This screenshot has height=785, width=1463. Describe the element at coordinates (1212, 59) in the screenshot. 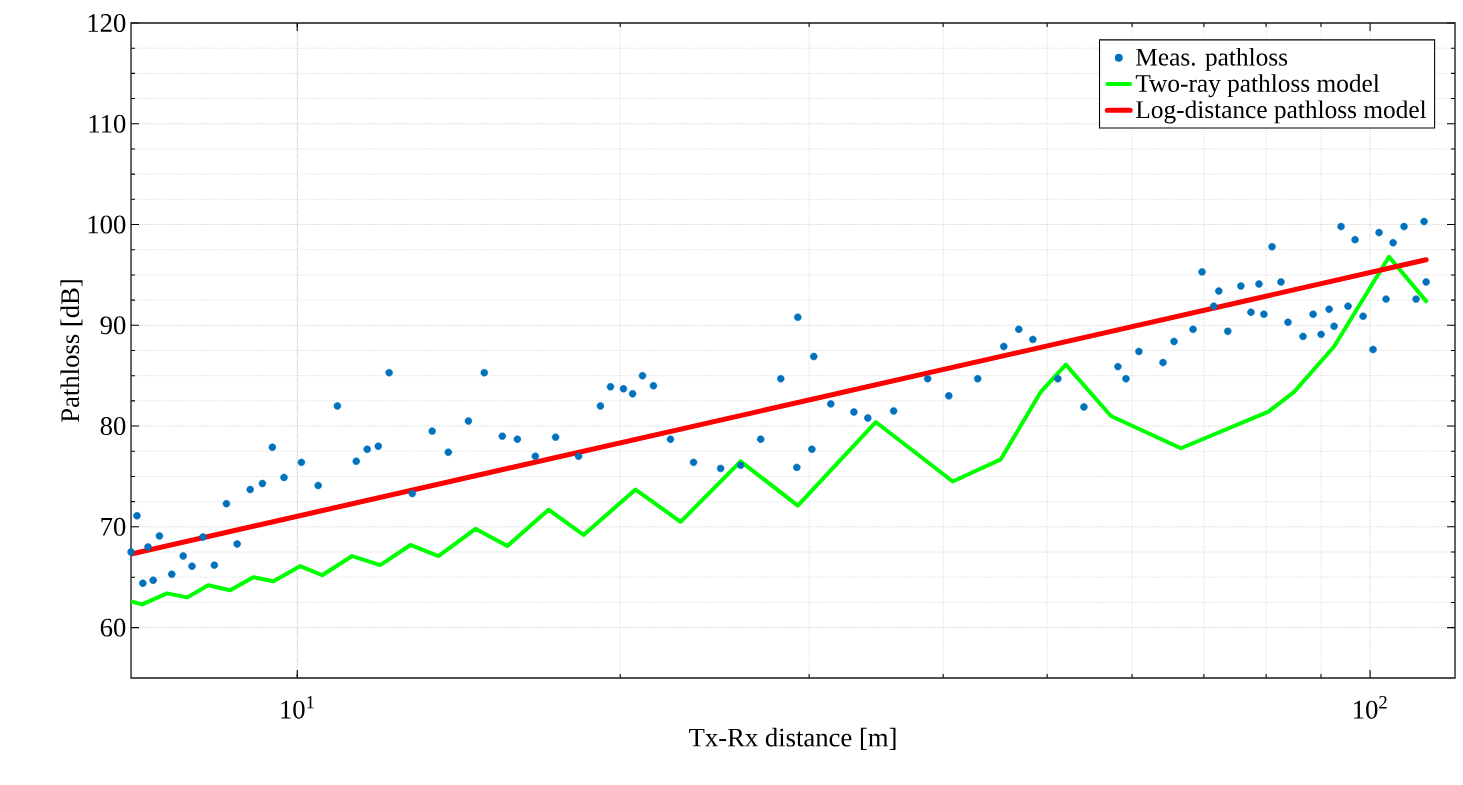

I see `legend-label: Meas. pathloss` at that location.